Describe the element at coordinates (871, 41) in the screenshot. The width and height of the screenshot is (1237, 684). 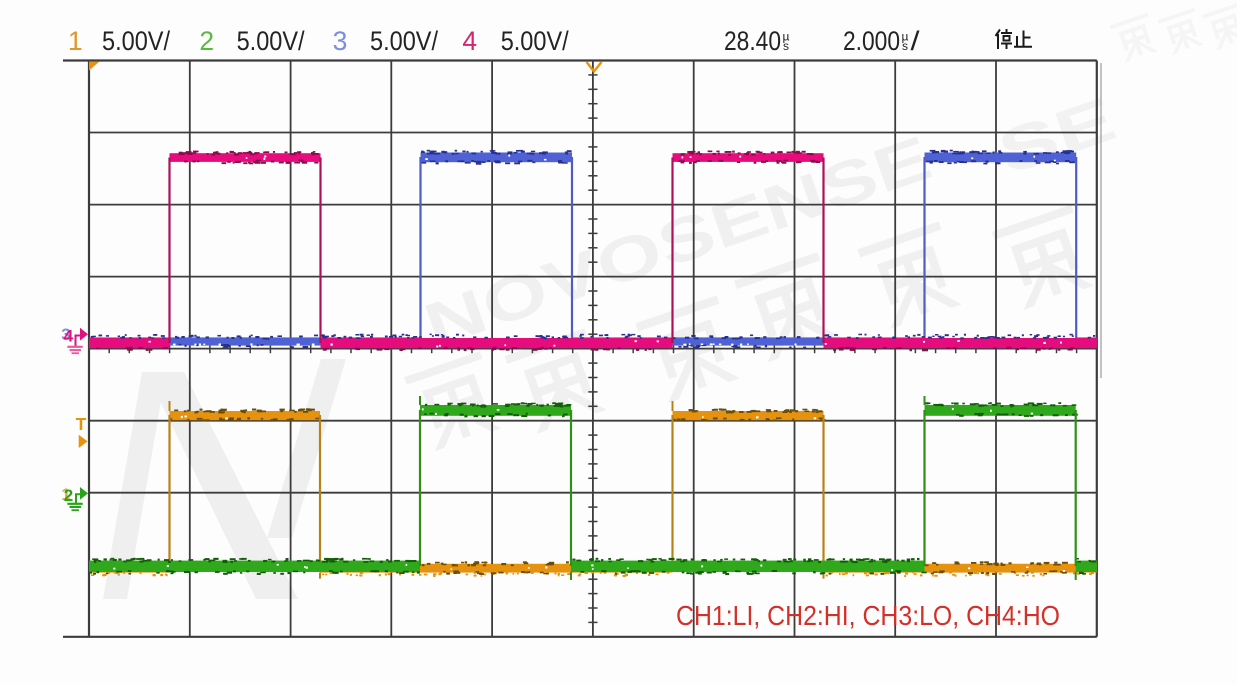
I see `svg-text: 2.000` at that location.